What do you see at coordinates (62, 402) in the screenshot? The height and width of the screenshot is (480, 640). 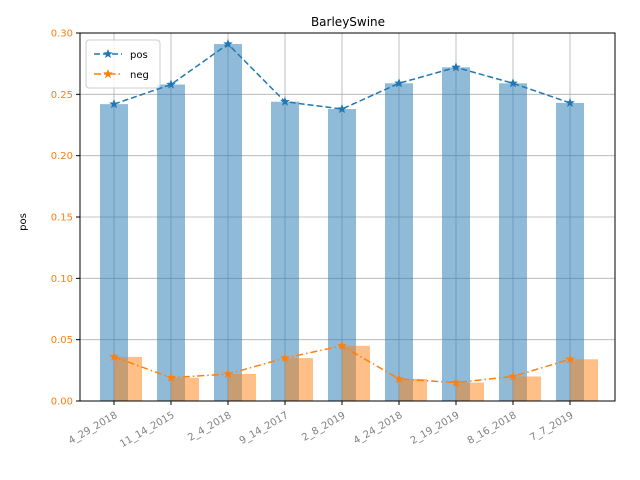 I see `y-tick-label: 0.00` at bounding box center [62, 402].